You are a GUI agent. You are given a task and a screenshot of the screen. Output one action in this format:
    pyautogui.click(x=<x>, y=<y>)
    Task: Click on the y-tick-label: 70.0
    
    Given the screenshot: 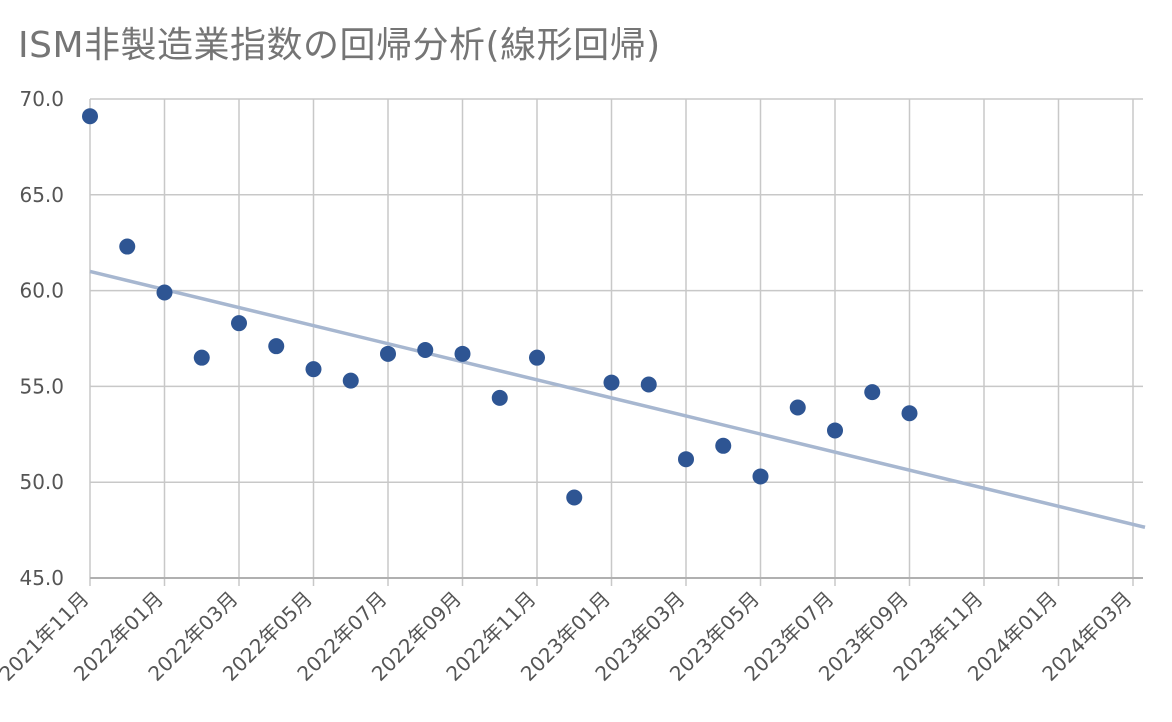 What is the action you would take?
    pyautogui.click(x=41, y=99)
    